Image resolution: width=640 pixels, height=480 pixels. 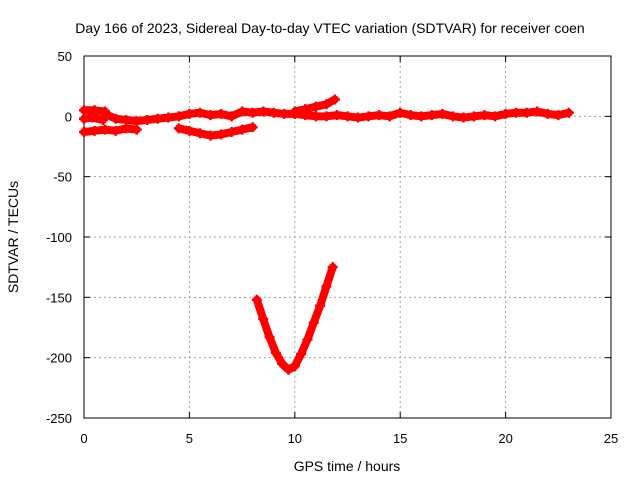 What do you see at coordinates (505, 438) in the screenshot?
I see `x-tick-label: 20` at bounding box center [505, 438].